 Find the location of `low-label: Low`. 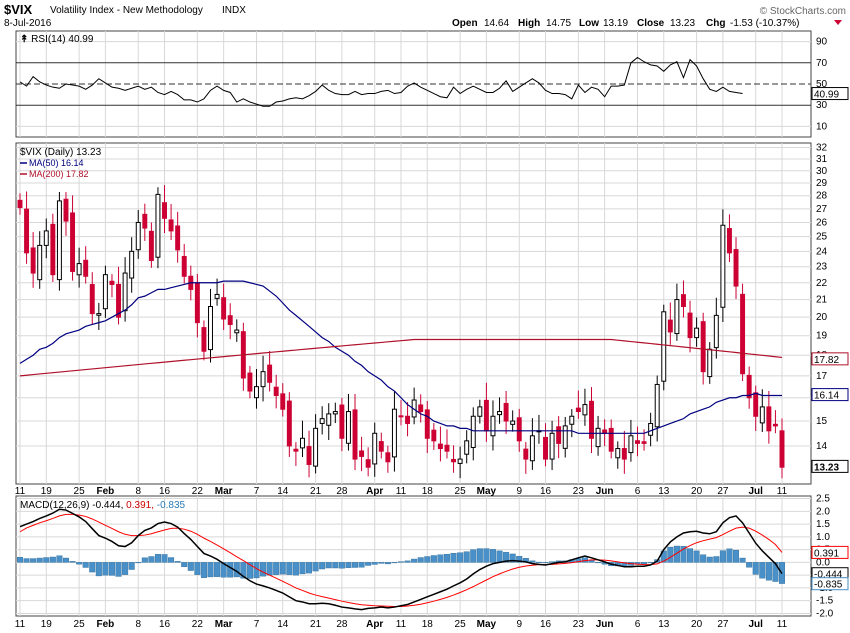

low-label: Low is located at coordinates (589, 23).